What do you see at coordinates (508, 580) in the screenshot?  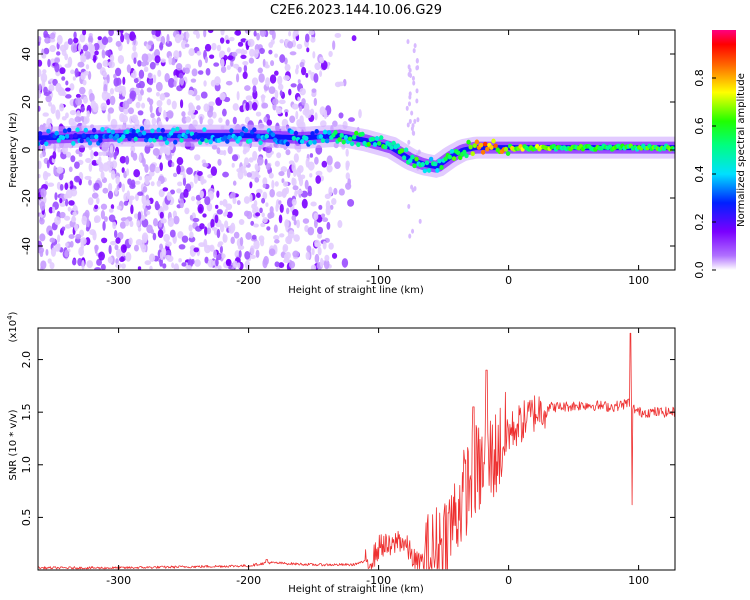 I see `x-tick-label: 0` at bounding box center [508, 580].